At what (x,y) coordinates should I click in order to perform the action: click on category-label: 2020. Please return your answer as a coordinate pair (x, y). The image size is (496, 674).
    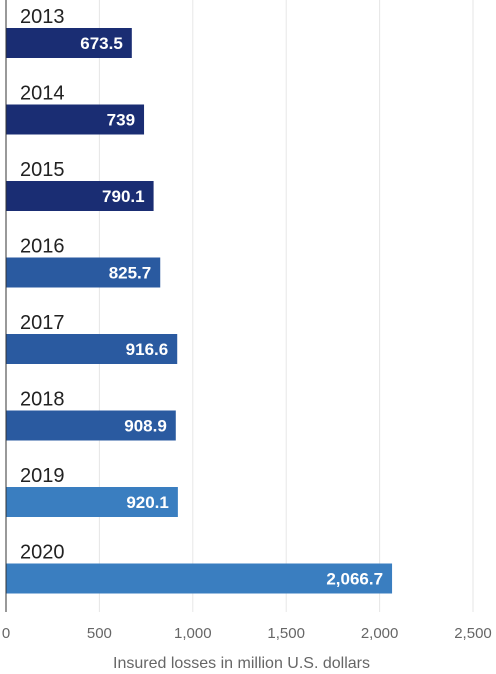
    Looking at the image, I should click on (42, 553).